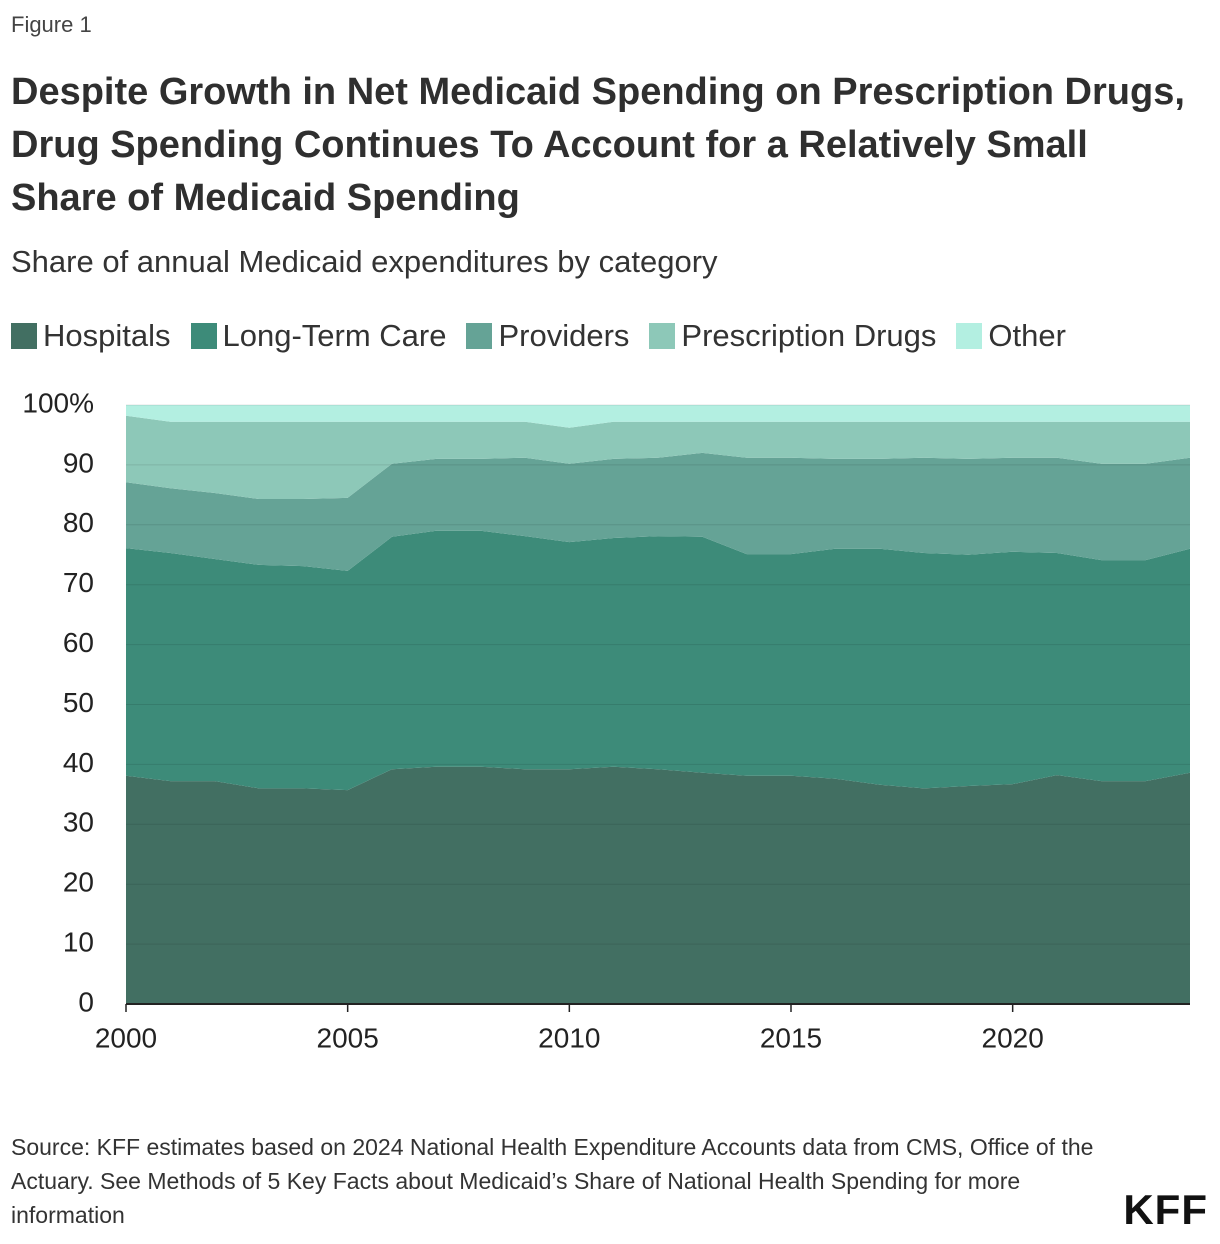  What do you see at coordinates (126, 1037) in the screenshot?
I see `x-tick-label: 2000` at bounding box center [126, 1037].